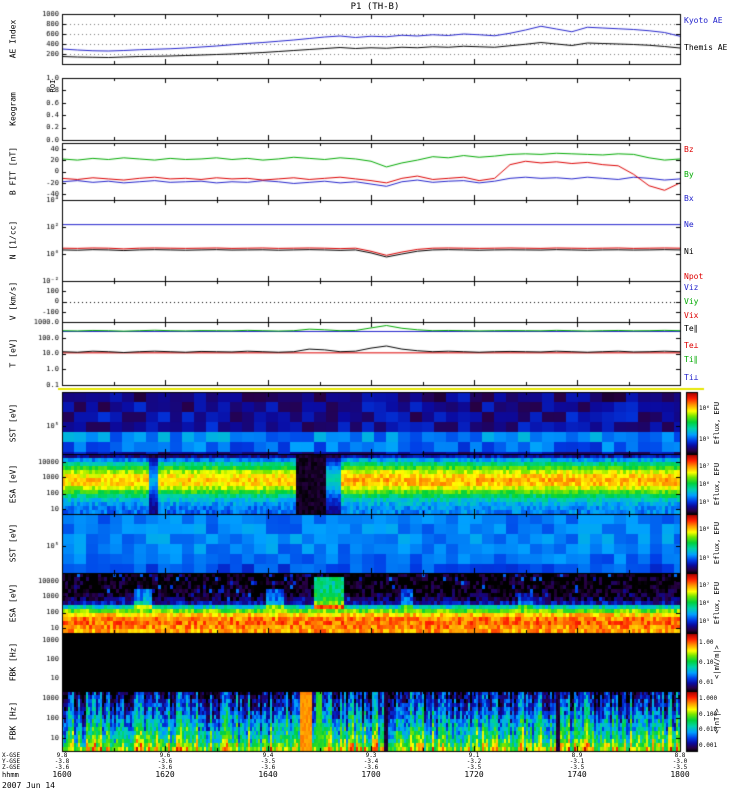  I want to click on ylabel-ae-index: AE Index, so click(13, 39).